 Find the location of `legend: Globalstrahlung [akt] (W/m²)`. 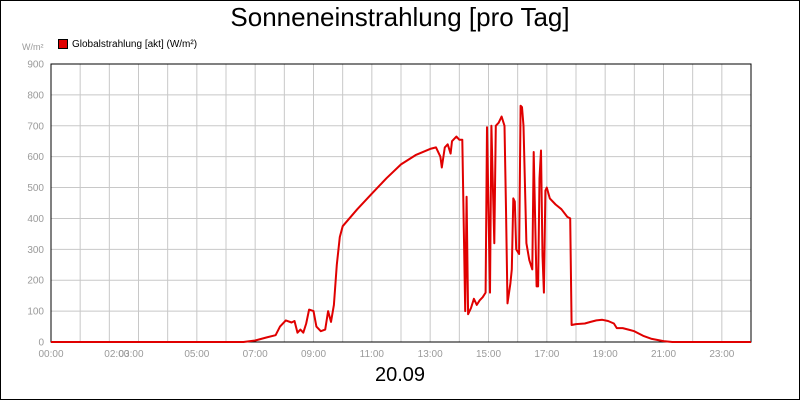

legend: Globalstrahlung [akt] (W/m²) is located at coordinates (127, 44).